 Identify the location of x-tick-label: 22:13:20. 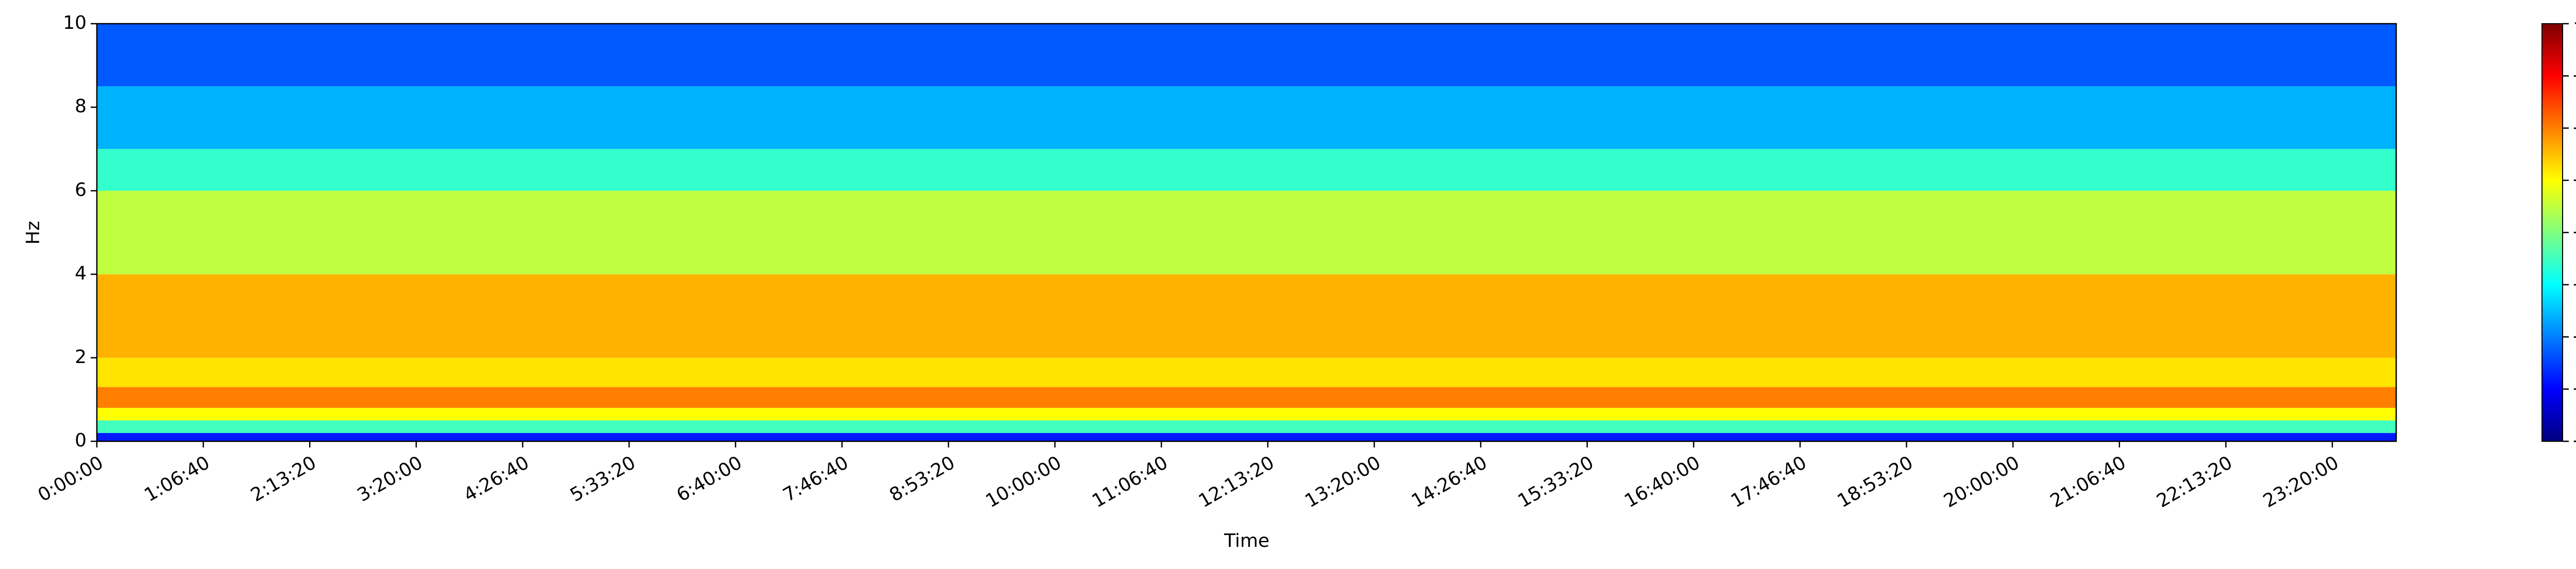
(2195, 482).